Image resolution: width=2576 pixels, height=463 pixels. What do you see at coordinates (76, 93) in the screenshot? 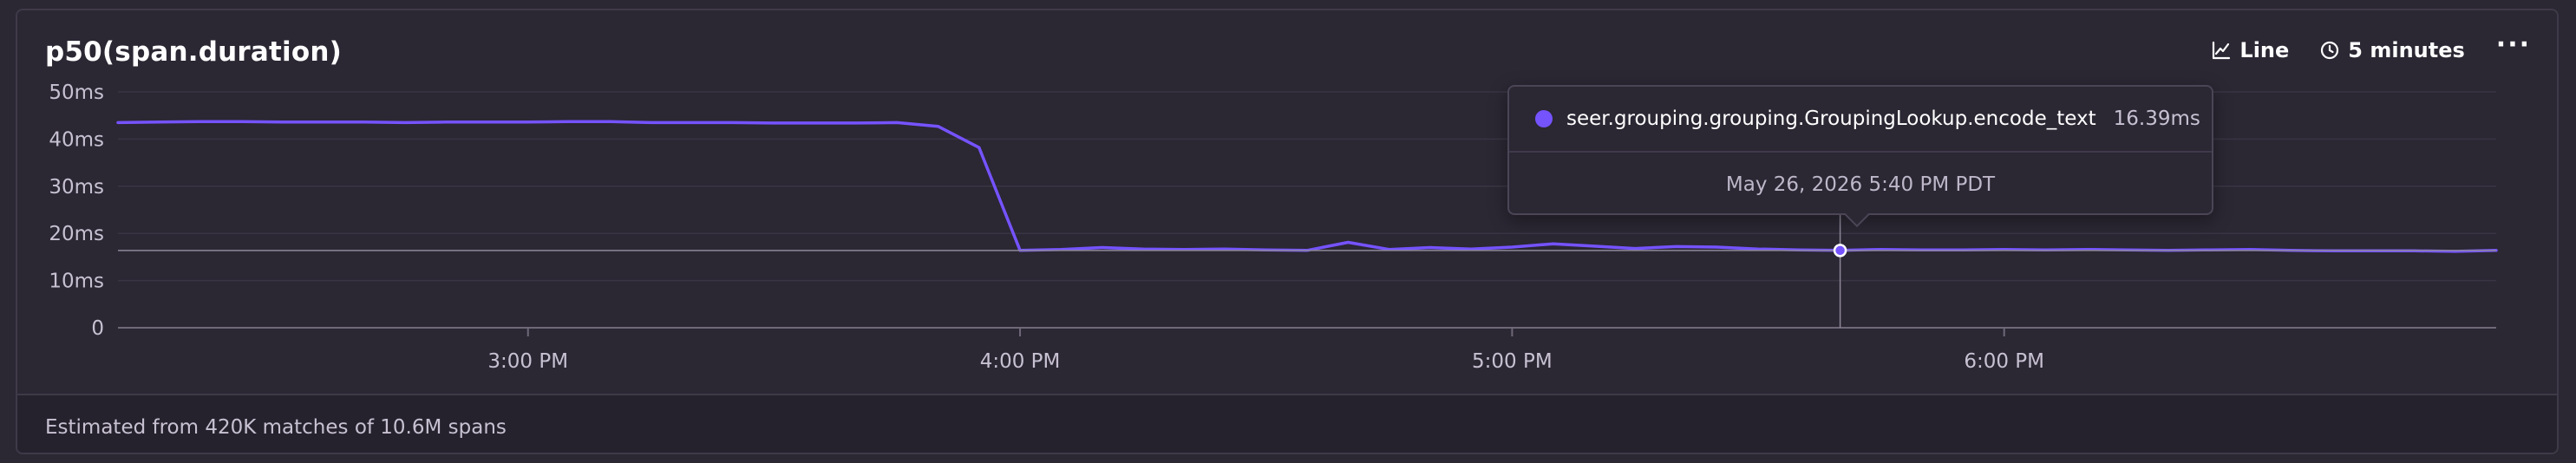
I see `y-tick-label: 50ms` at bounding box center [76, 93].